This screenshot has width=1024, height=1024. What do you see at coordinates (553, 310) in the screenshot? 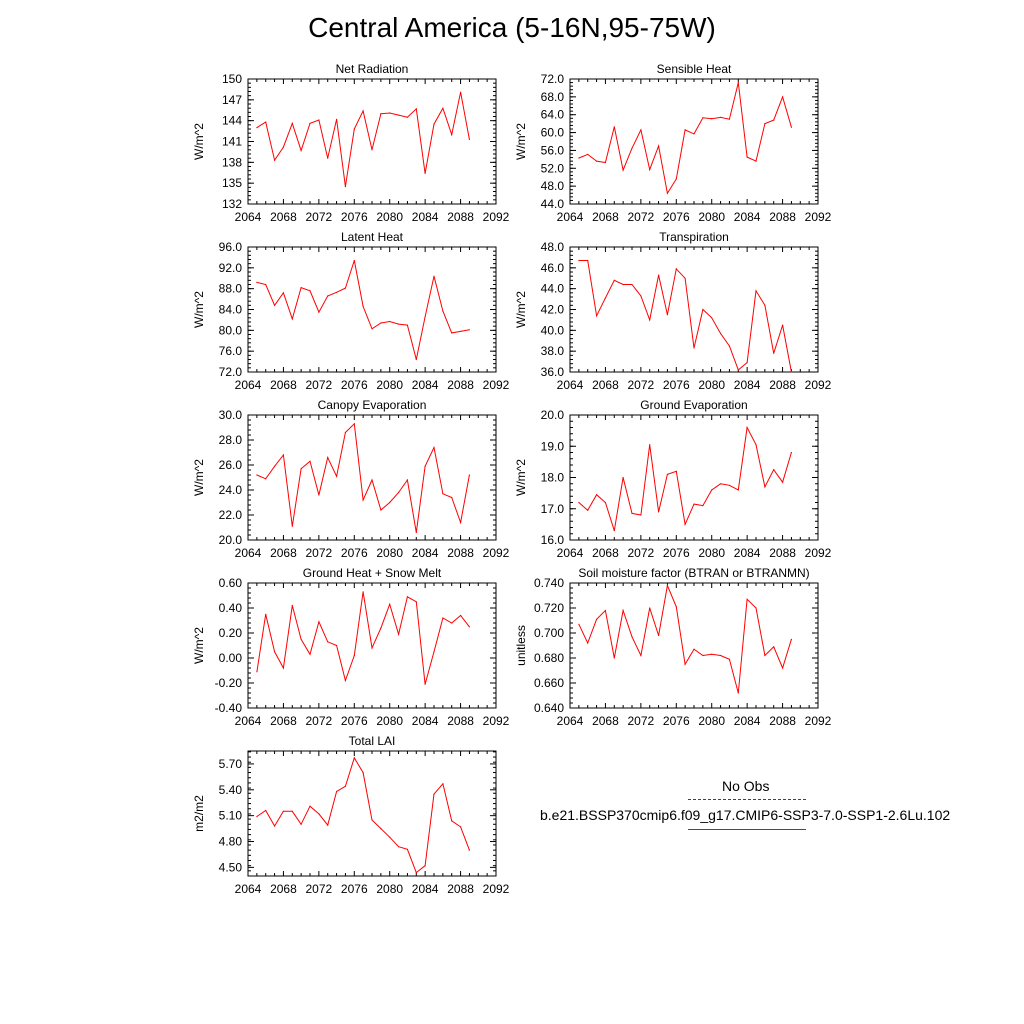
I see `y-tick-label: 42.0` at bounding box center [553, 310].